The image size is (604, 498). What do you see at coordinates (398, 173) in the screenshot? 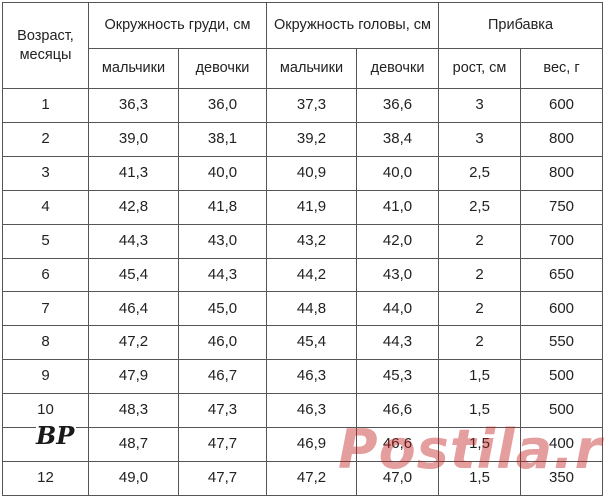
I see `cell-head-girls: 40,0` at bounding box center [398, 173].